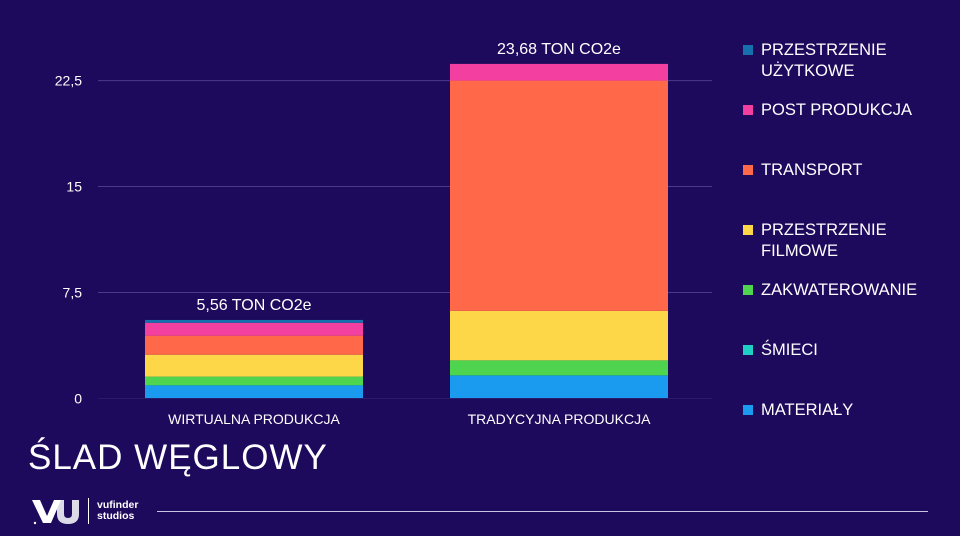 Image resolution: width=960 pixels, height=536 pixels. I want to click on legend-item: POST PRODUKCJA, so click(847, 110).